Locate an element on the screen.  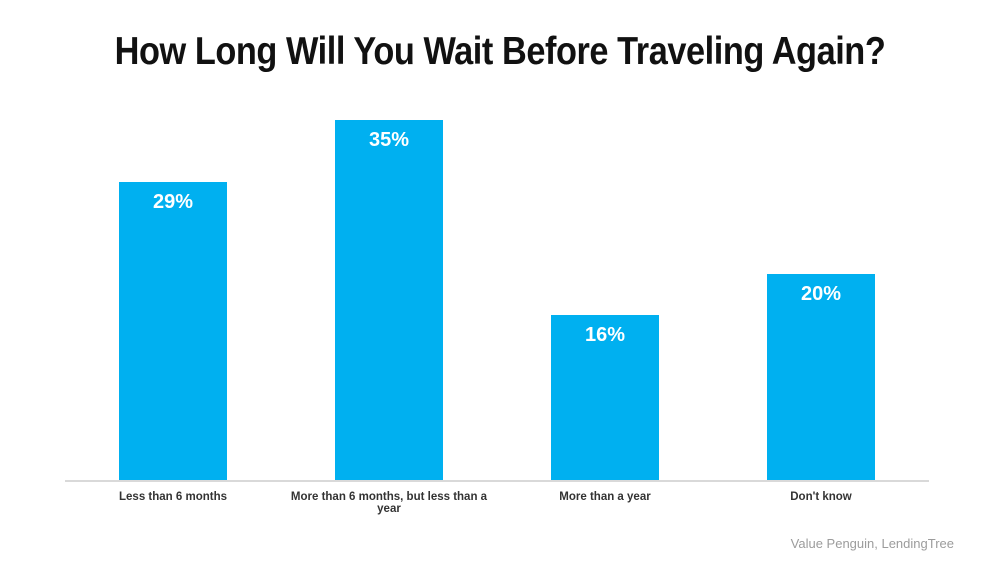
bar-value-label: 35% is located at coordinates (389, 140).